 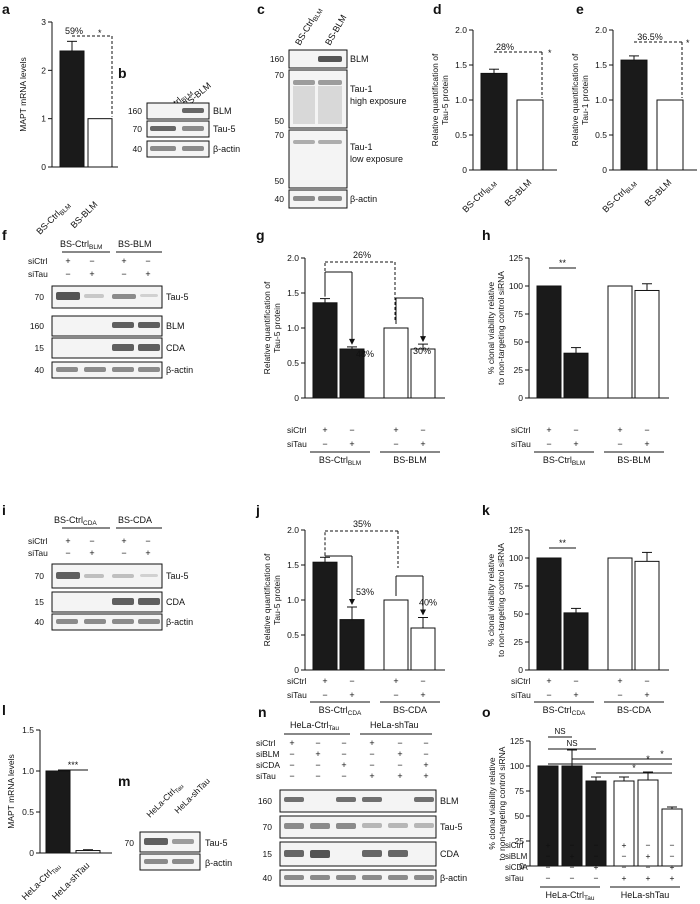 What do you see at coordinates (559, 731) in the screenshot?
I see `sig-label: NS` at bounding box center [559, 731].